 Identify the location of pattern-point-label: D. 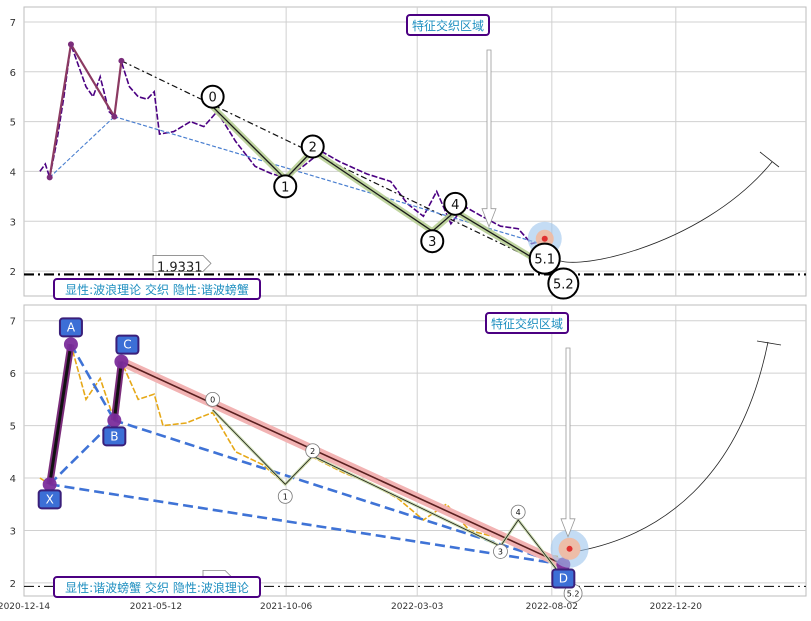
(563, 579).